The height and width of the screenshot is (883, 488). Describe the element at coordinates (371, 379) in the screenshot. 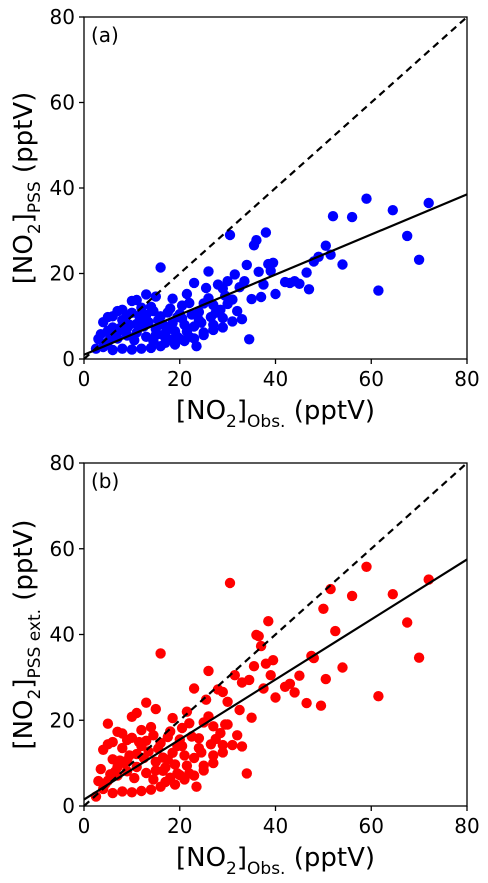

I see `x-tick-label: 60` at that location.